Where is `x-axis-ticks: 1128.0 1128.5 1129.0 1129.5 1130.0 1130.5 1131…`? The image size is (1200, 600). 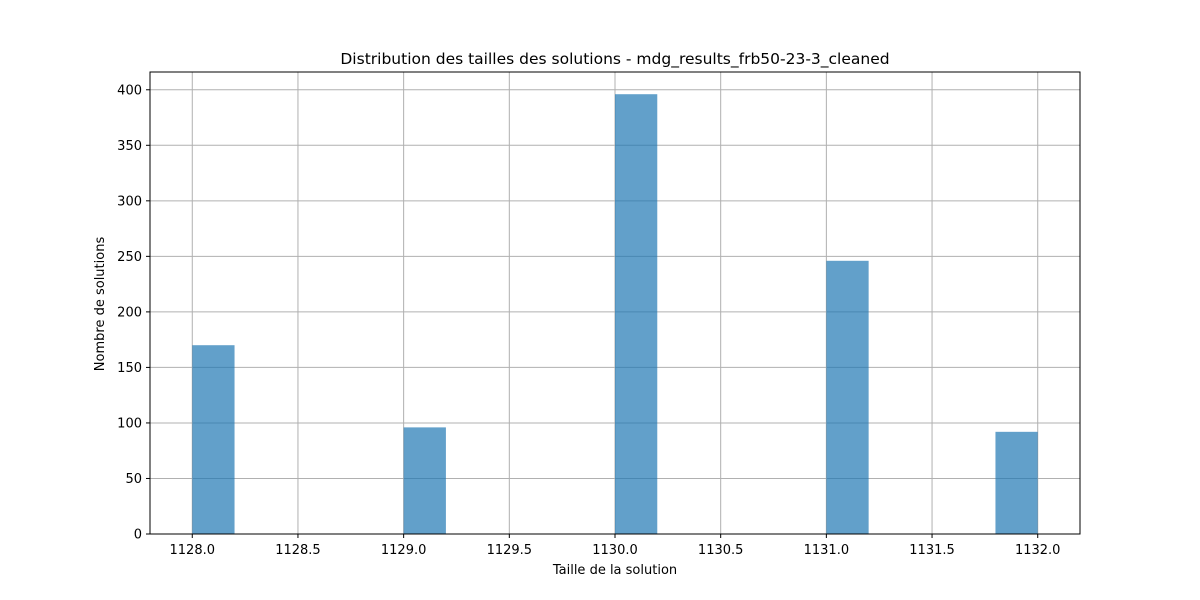 x-axis-ticks: 1128.0 1128.5 1129.0 1129.5 1130.0 1130.5 1131… is located at coordinates (615, 546).